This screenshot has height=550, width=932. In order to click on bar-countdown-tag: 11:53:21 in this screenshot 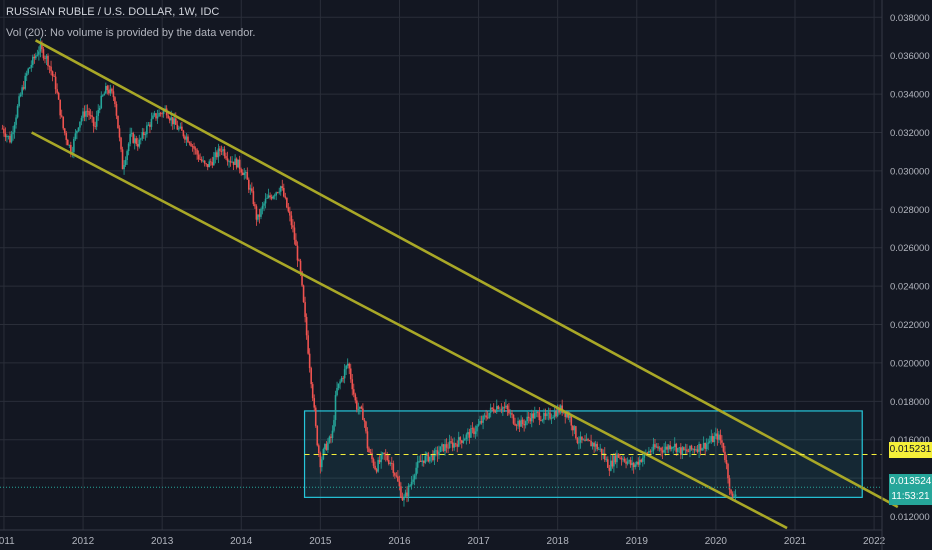, I will do `click(910, 497)`.